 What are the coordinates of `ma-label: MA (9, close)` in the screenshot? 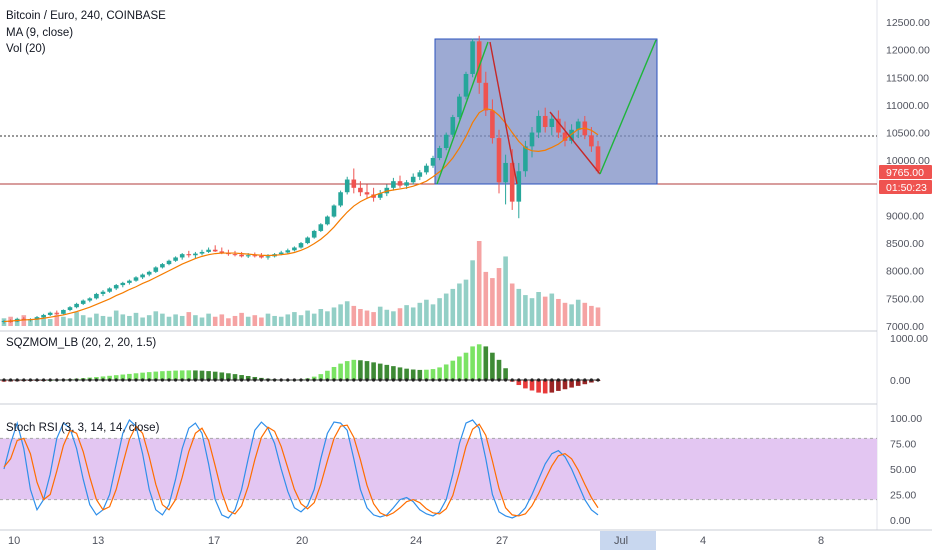 It's located at (39, 33).